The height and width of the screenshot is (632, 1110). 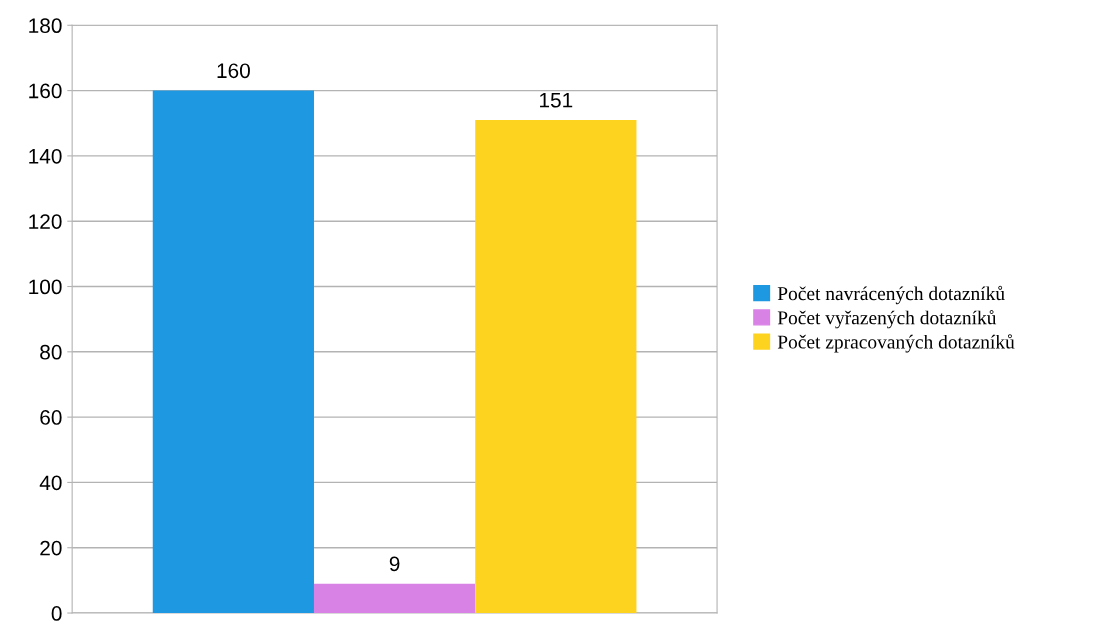 I want to click on data-label: 160, so click(x=233, y=71).